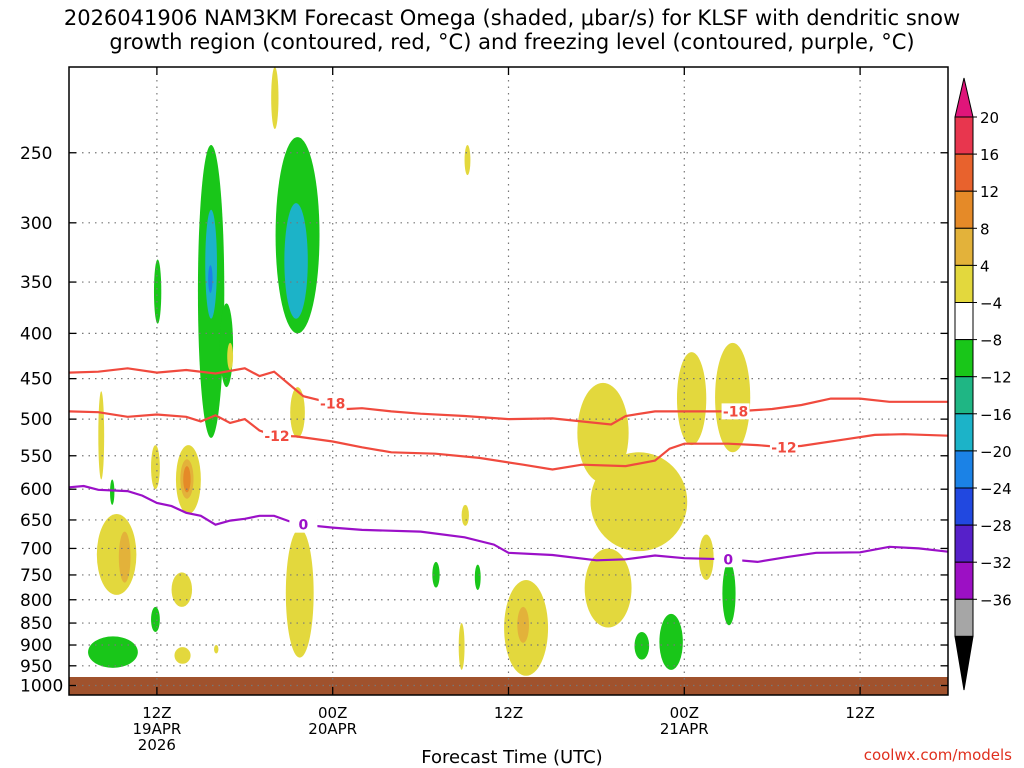  I want to click on colorbar-label-0: 20, so click(989, 118).